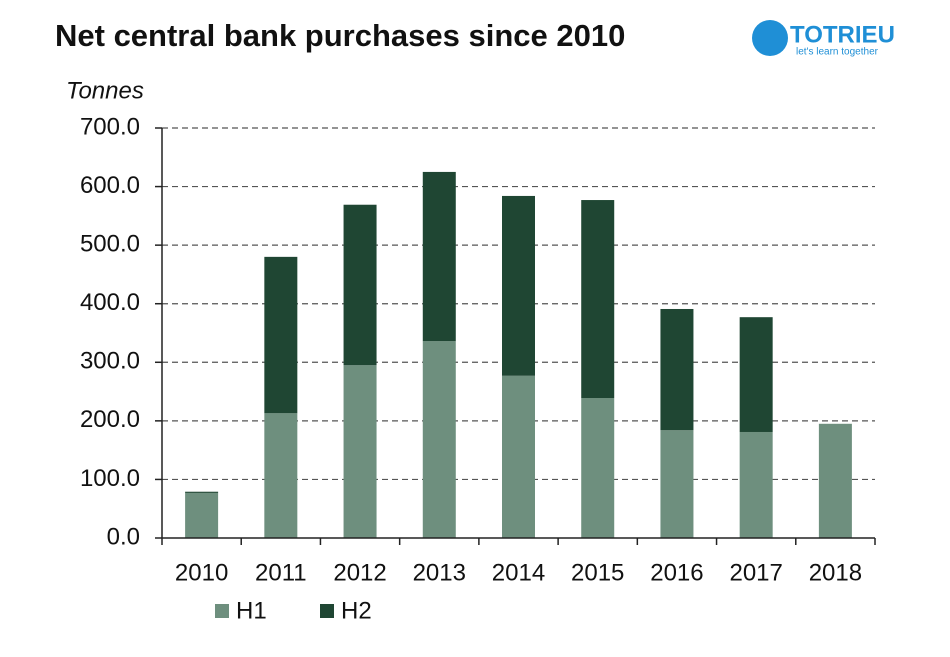 The height and width of the screenshot is (657, 950). Describe the element at coordinates (597, 572) in the screenshot. I see `x-tick-label: 2015` at that location.